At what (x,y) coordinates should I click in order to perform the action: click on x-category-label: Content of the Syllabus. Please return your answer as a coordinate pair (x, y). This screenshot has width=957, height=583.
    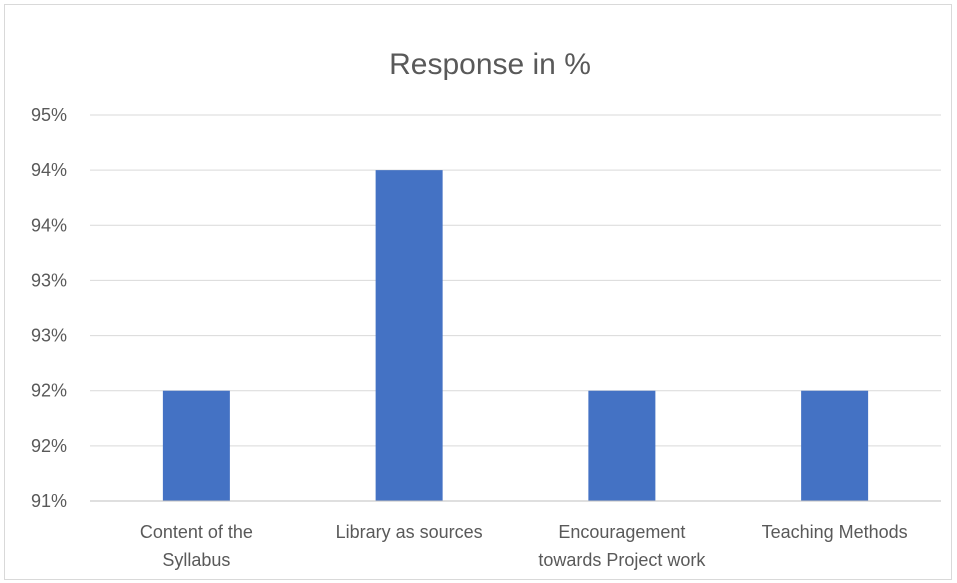
    Looking at the image, I should click on (196, 546).